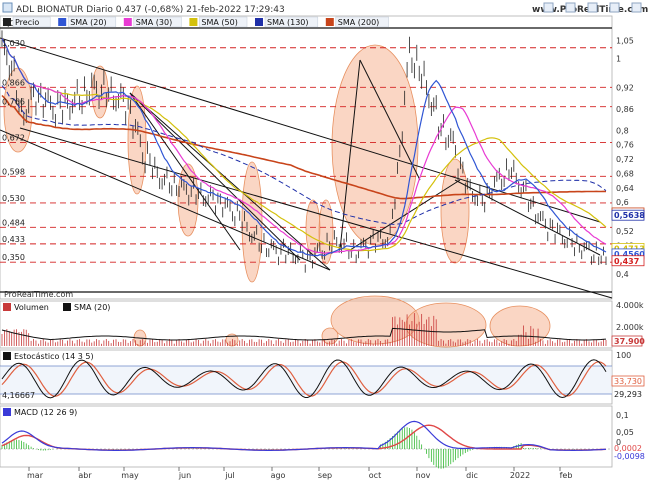 This screenshot has width=650, height=483. What do you see at coordinates (13, 239) in the screenshot?
I see `ref-line-label: 0,433` at bounding box center [13, 239].